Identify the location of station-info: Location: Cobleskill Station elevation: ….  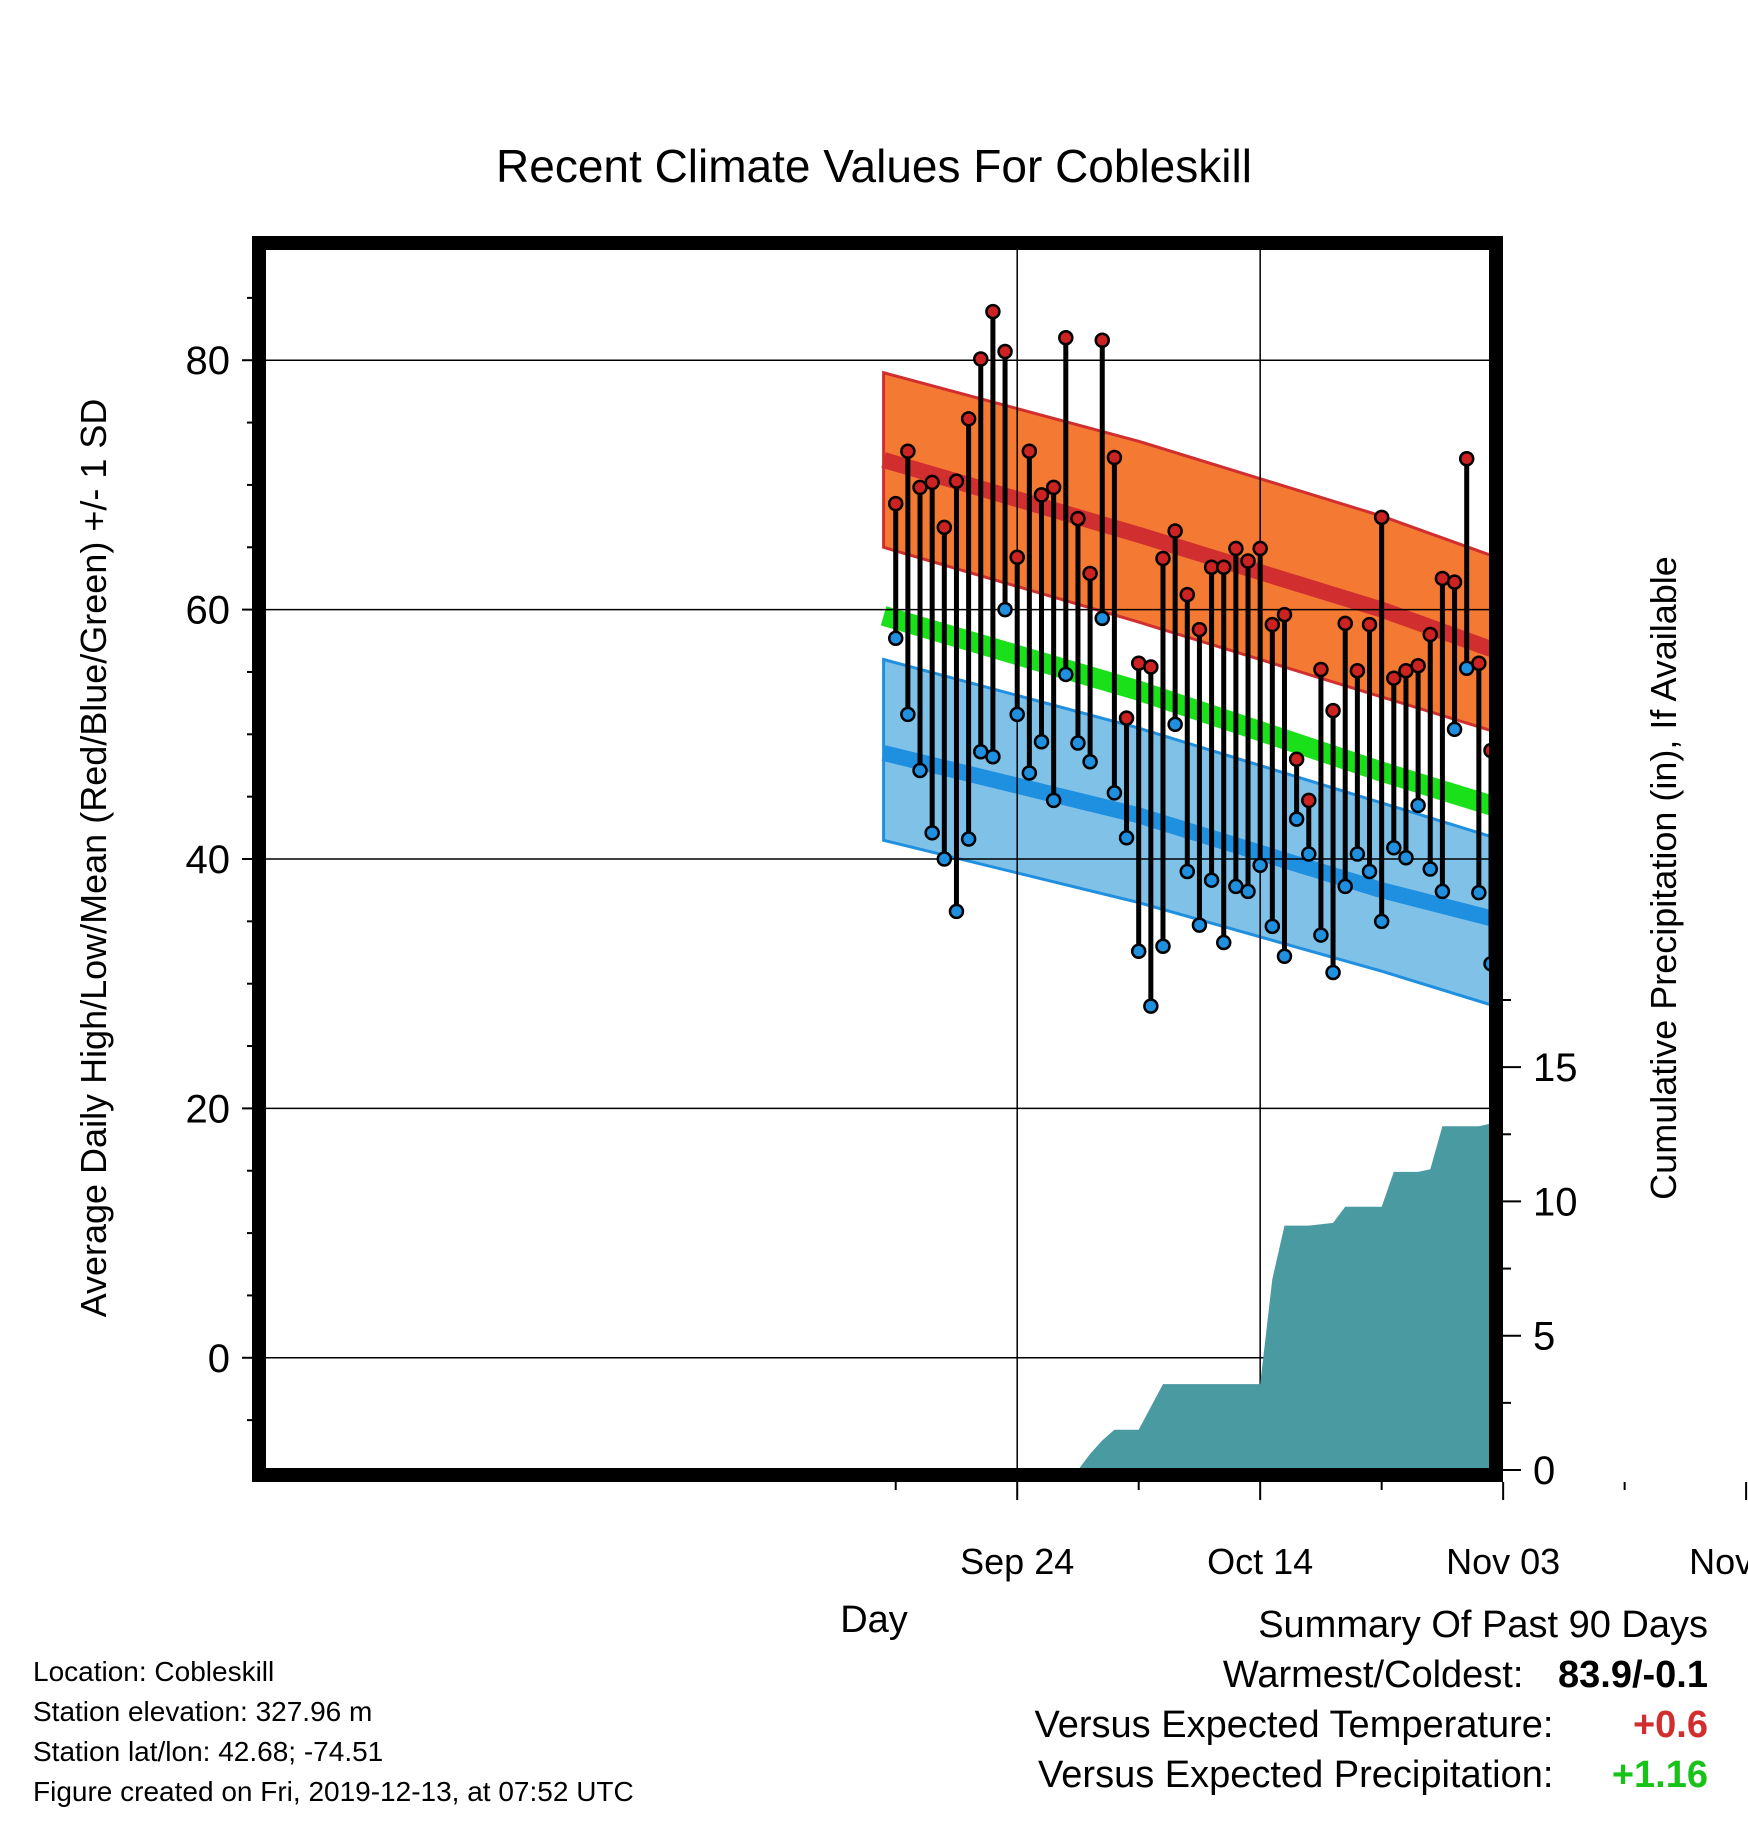
(333, 1732).